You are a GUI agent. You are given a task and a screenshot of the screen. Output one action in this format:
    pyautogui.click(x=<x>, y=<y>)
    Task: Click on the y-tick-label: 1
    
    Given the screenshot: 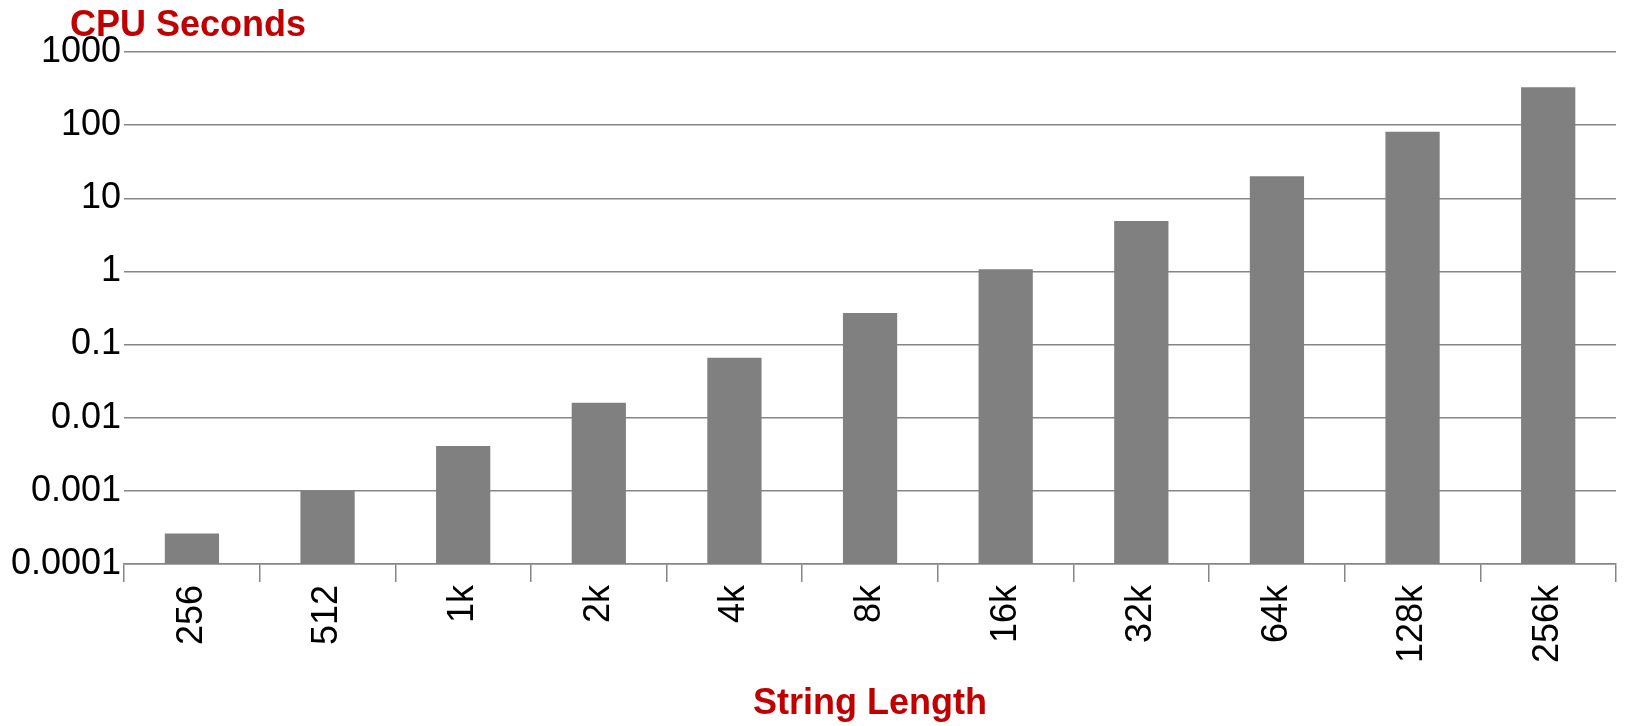 What is the action you would take?
    pyautogui.click(x=111, y=269)
    